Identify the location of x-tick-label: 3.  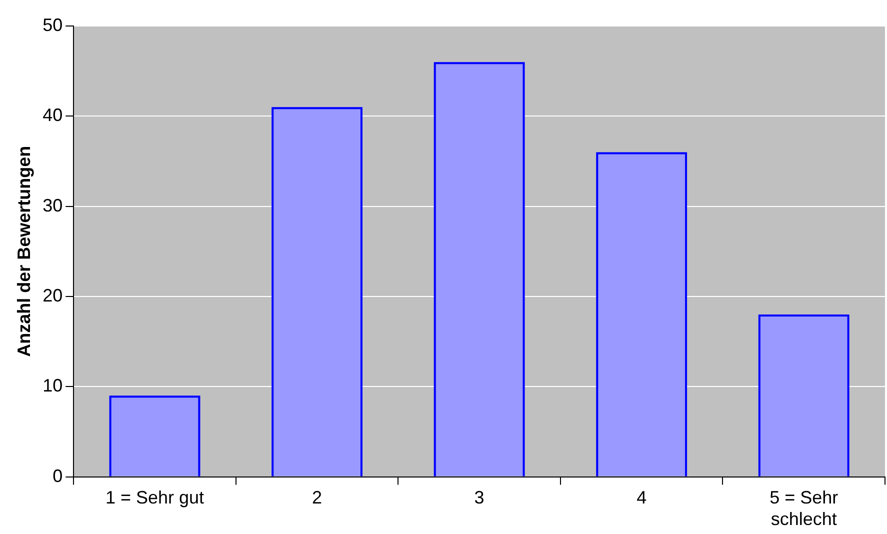
(479, 498).